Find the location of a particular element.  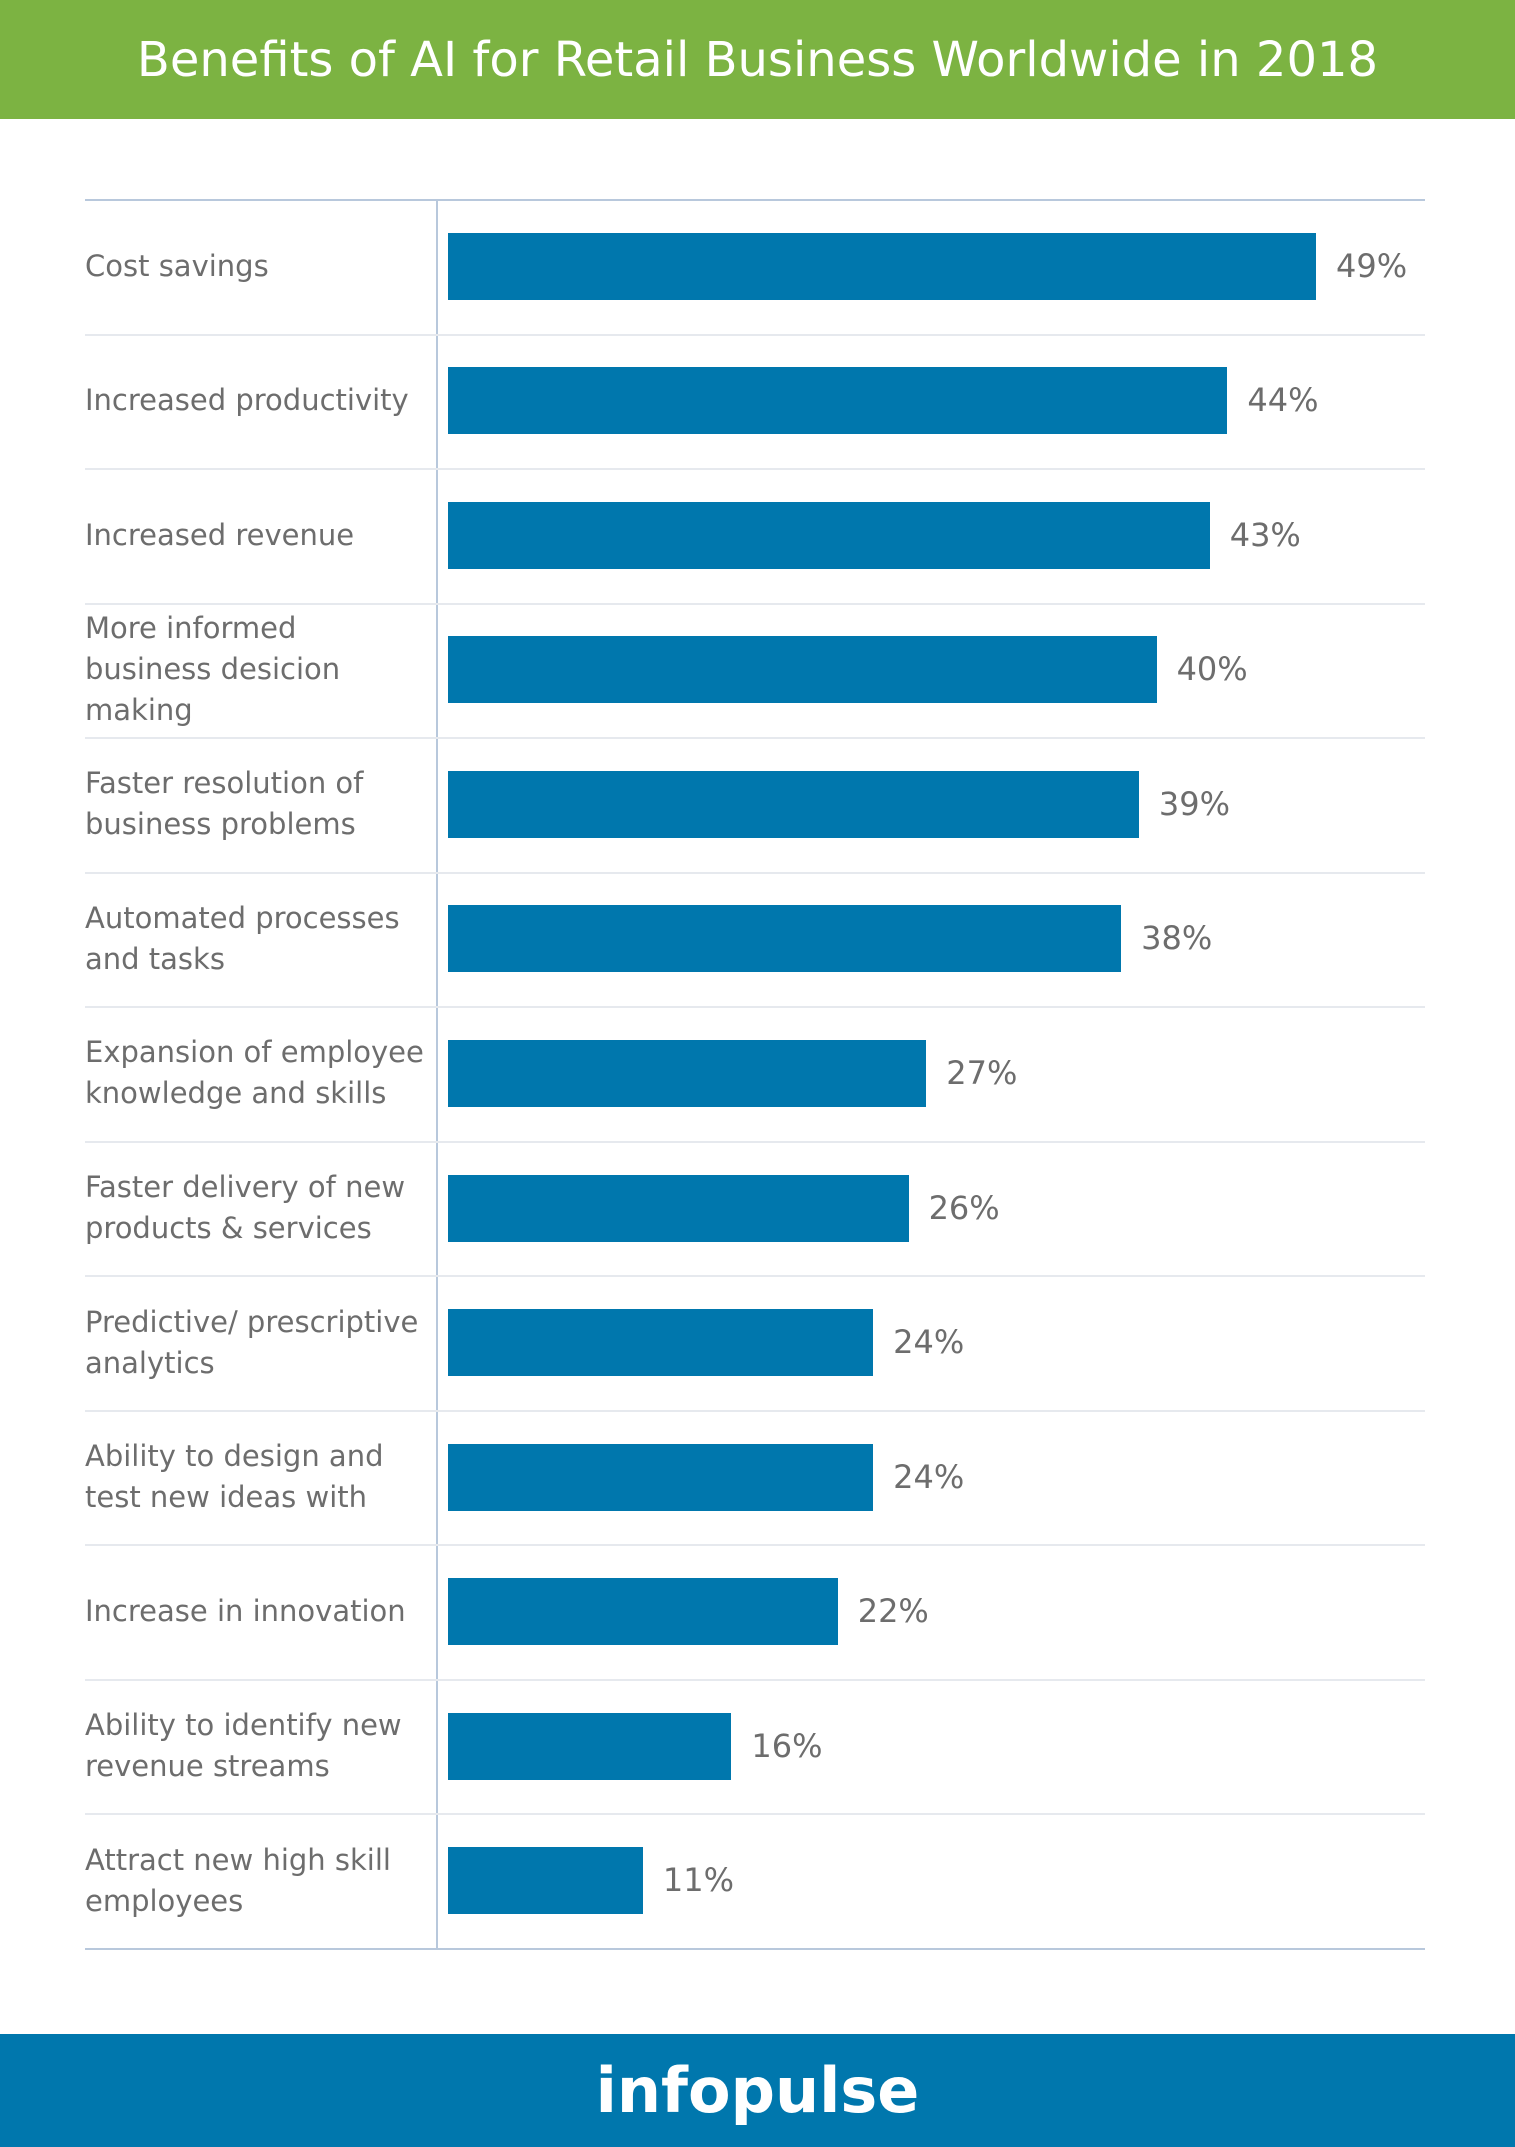

value-label: 16% is located at coordinates (787, 1745).